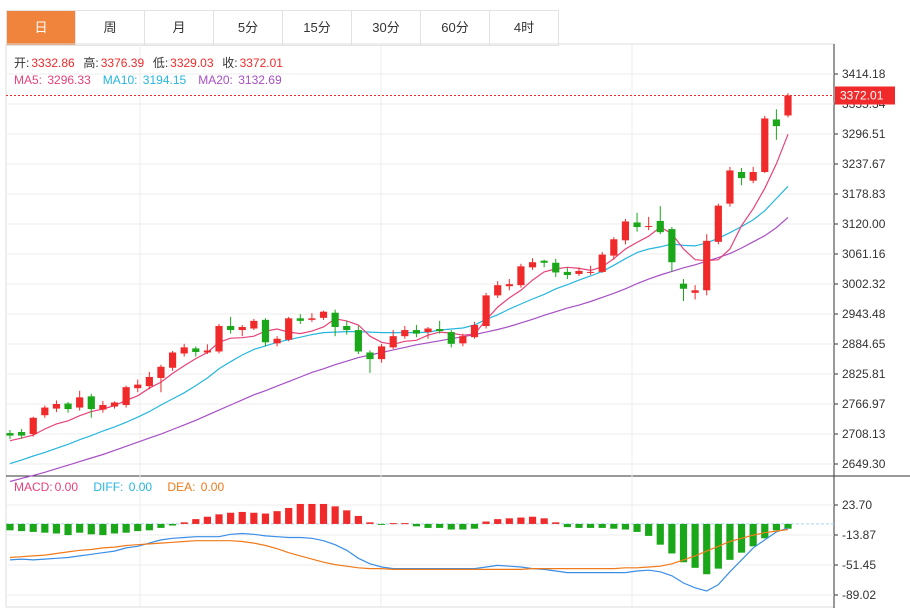 This screenshot has height=608, width=910. What do you see at coordinates (215, 80) in the screenshot?
I see `ma20-label: MA20:` at bounding box center [215, 80].